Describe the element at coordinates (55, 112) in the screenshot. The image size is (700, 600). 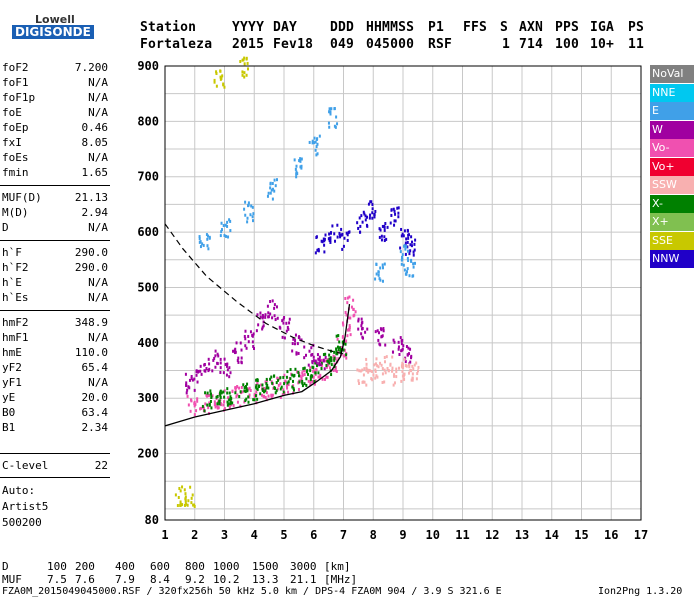
I see `param-row-foe: foE N/A` at that location.